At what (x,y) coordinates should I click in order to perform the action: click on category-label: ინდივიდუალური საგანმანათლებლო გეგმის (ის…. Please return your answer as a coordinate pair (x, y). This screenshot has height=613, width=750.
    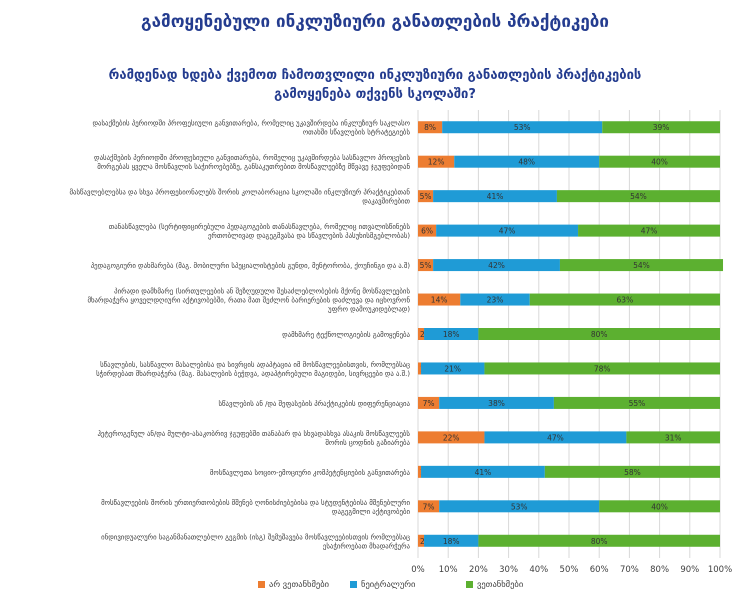
    Looking at the image, I should click on (255, 541).